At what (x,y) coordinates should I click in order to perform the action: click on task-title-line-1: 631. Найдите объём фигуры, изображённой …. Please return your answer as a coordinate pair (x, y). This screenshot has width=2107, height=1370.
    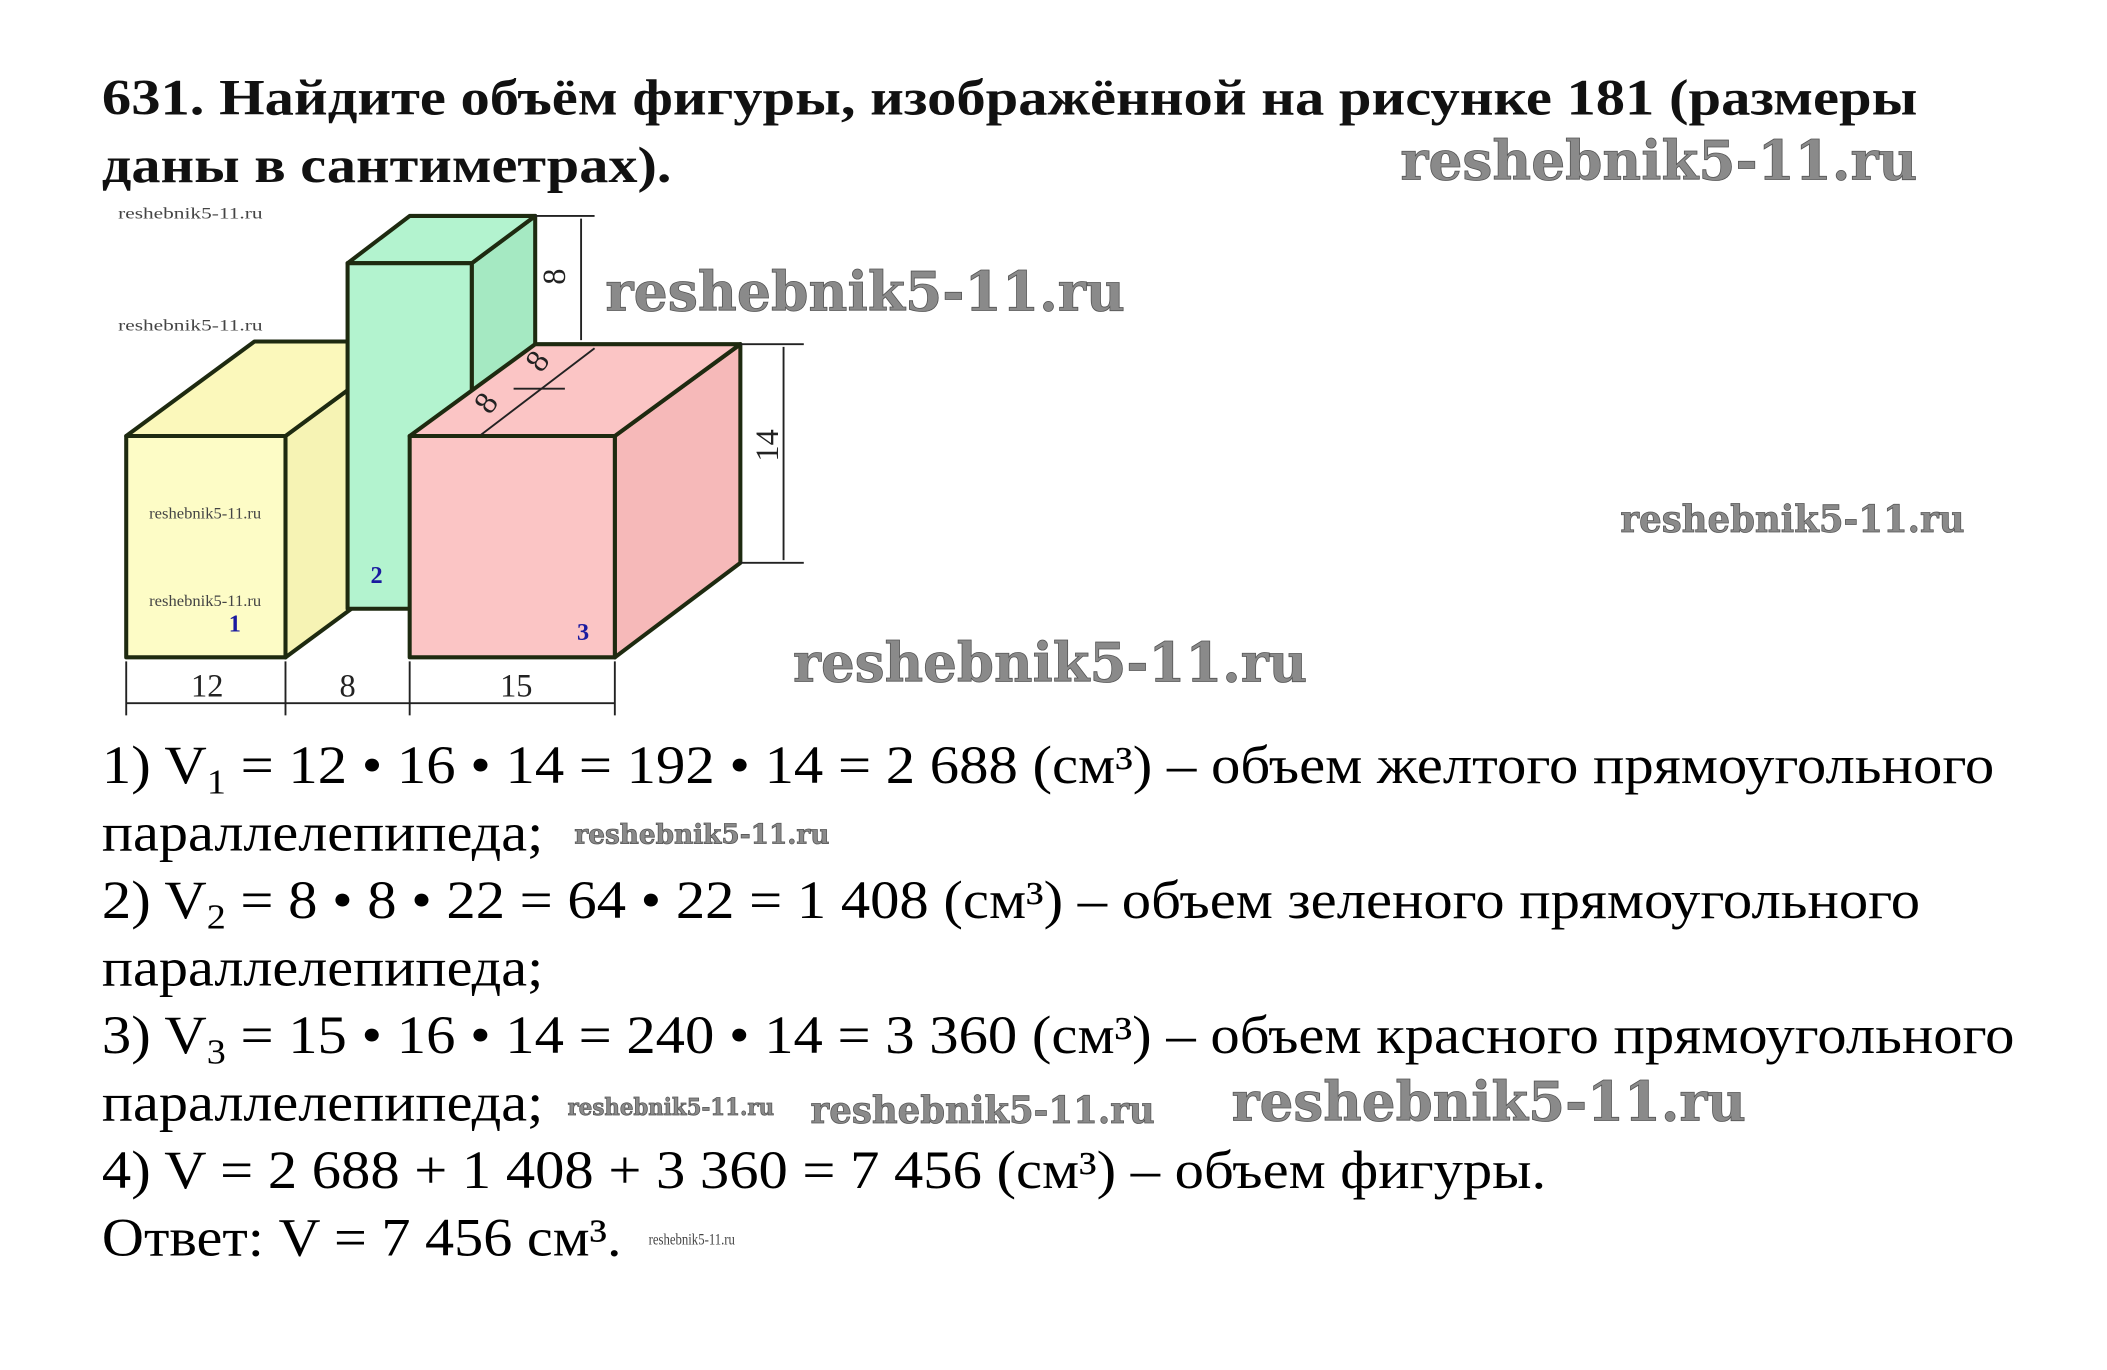
    Looking at the image, I should click on (1009, 98).